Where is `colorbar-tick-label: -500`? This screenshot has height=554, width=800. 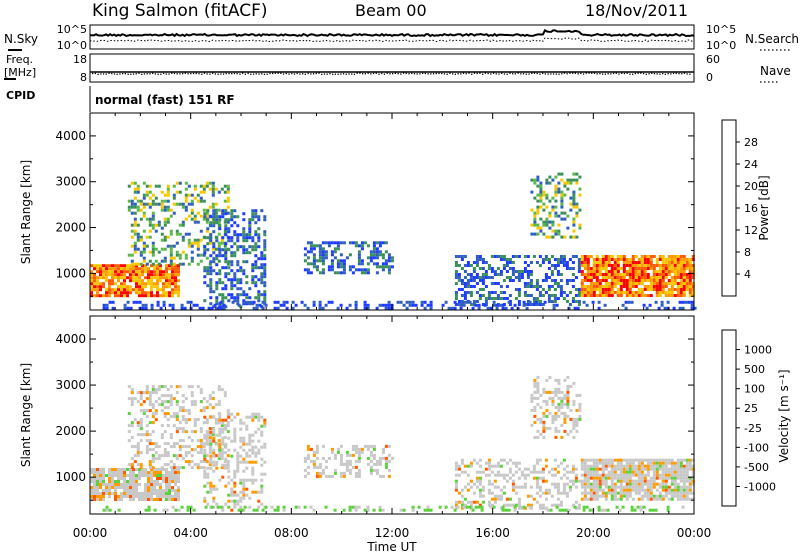 colorbar-tick-label: -500 is located at coordinates (756, 467).